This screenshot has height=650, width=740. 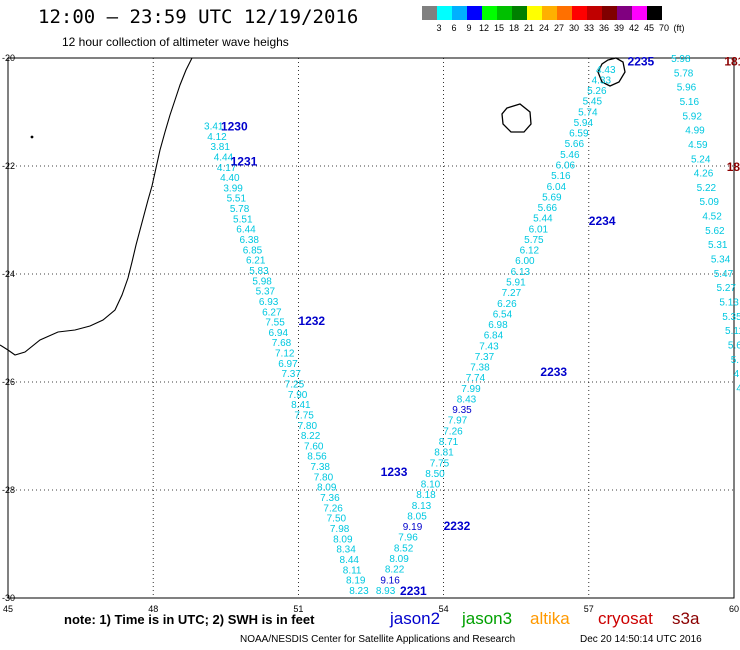 What do you see at coordinates (534, 240) in the screenshot?
I see `swh-value: 5.75` at bounding box center [534, 240].